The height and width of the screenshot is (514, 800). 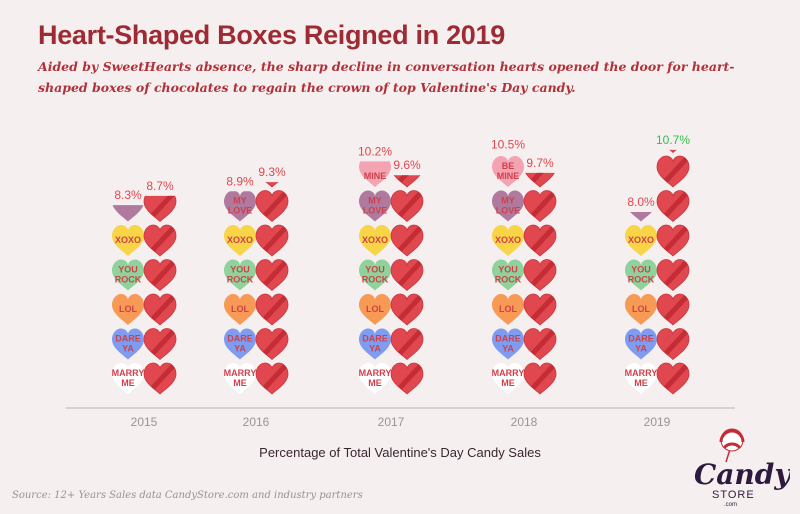 What do you see at coordinates (144, 422) in the screenshot?
I see `x-tick-label: 2015` at bounding box center [144, 422].